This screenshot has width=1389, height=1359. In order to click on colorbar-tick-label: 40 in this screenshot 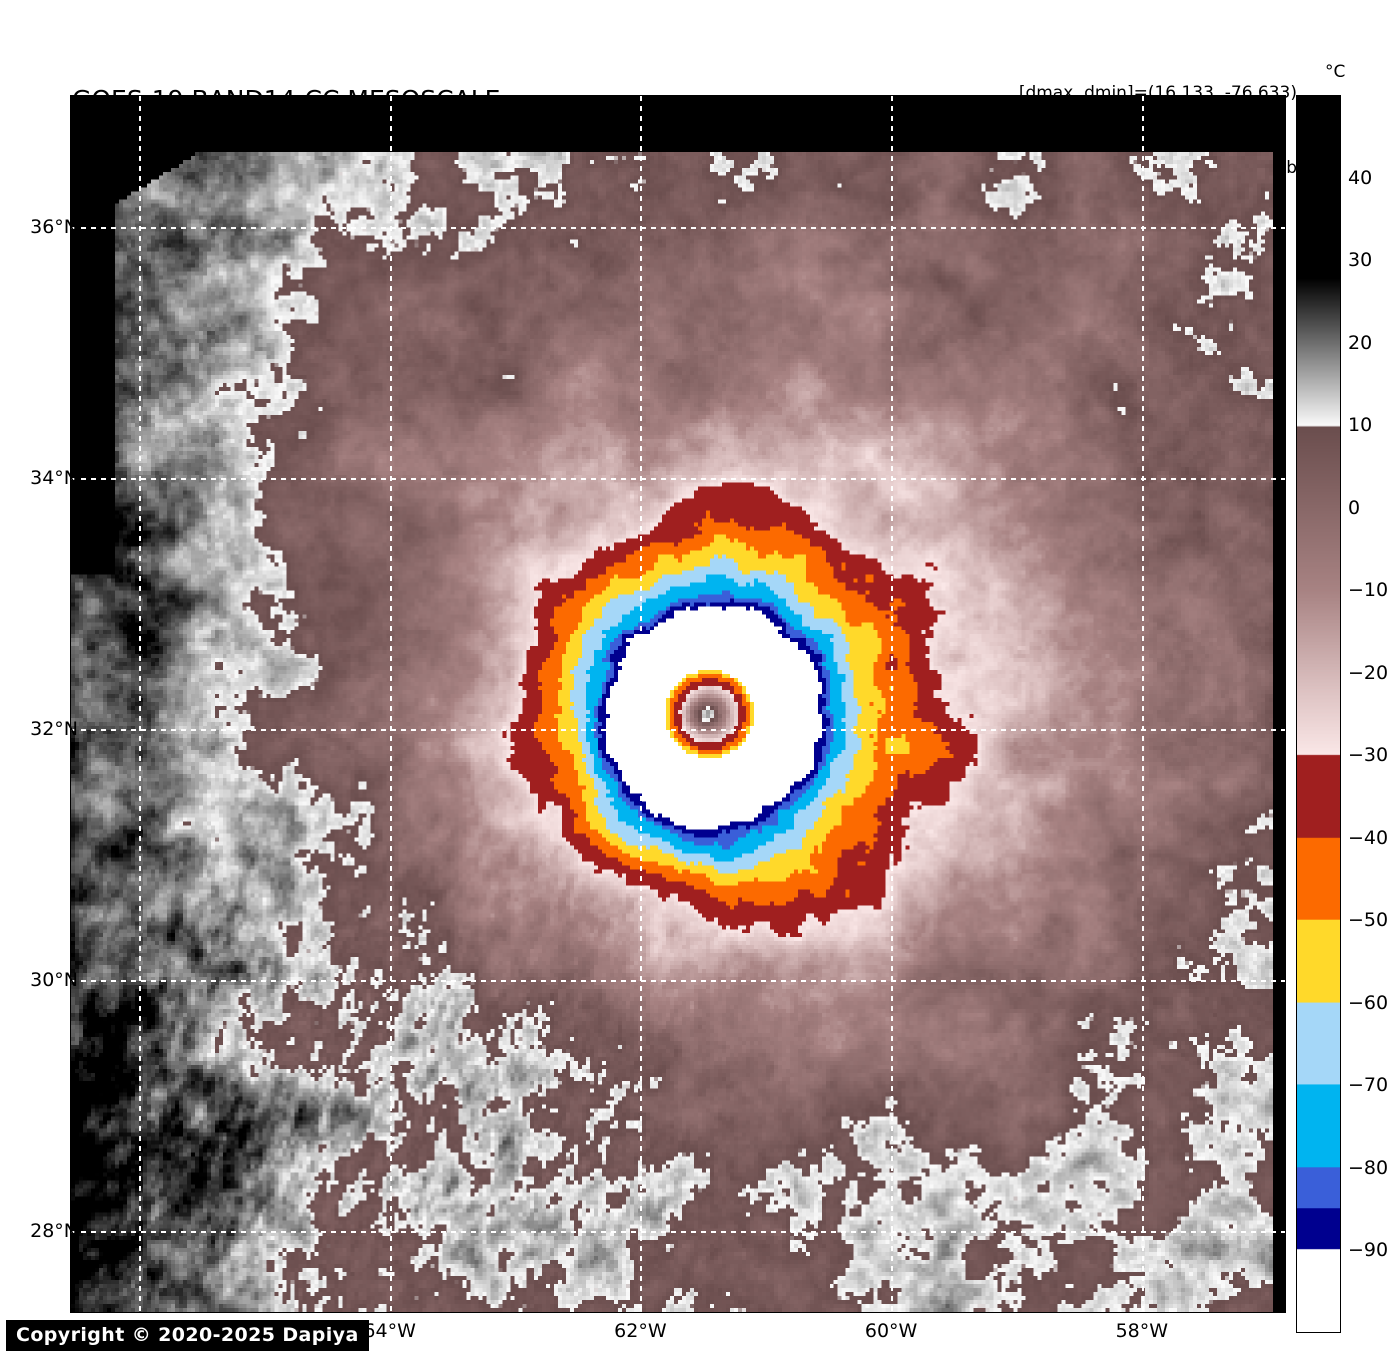, I will do `click(1360, 177)`.